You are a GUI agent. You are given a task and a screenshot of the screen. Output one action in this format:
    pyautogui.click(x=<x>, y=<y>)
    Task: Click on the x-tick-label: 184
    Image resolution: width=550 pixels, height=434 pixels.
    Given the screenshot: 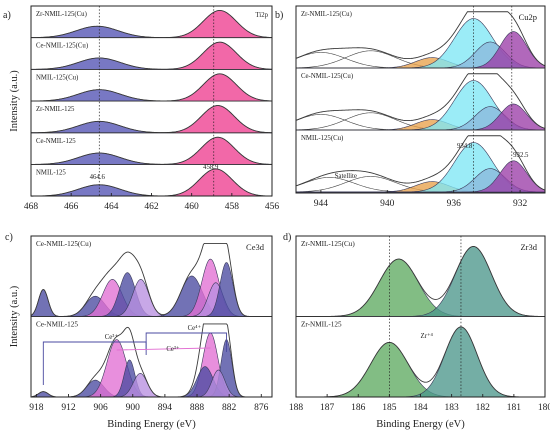 What is the action you would take?
    pyautogui.click(x=420, y=408)
    